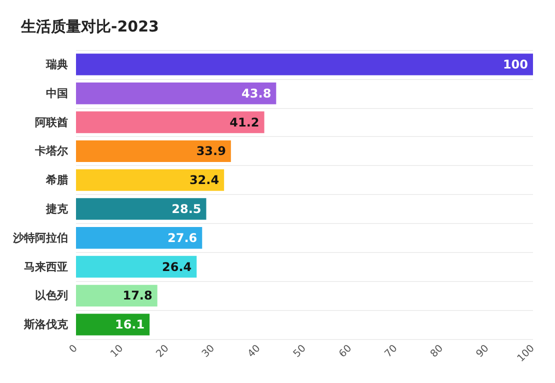  What do you see at coordinates (56, 64) in the screenshot?
I see `y-tick-label: 瑞典` at bounding box center [56, 64].